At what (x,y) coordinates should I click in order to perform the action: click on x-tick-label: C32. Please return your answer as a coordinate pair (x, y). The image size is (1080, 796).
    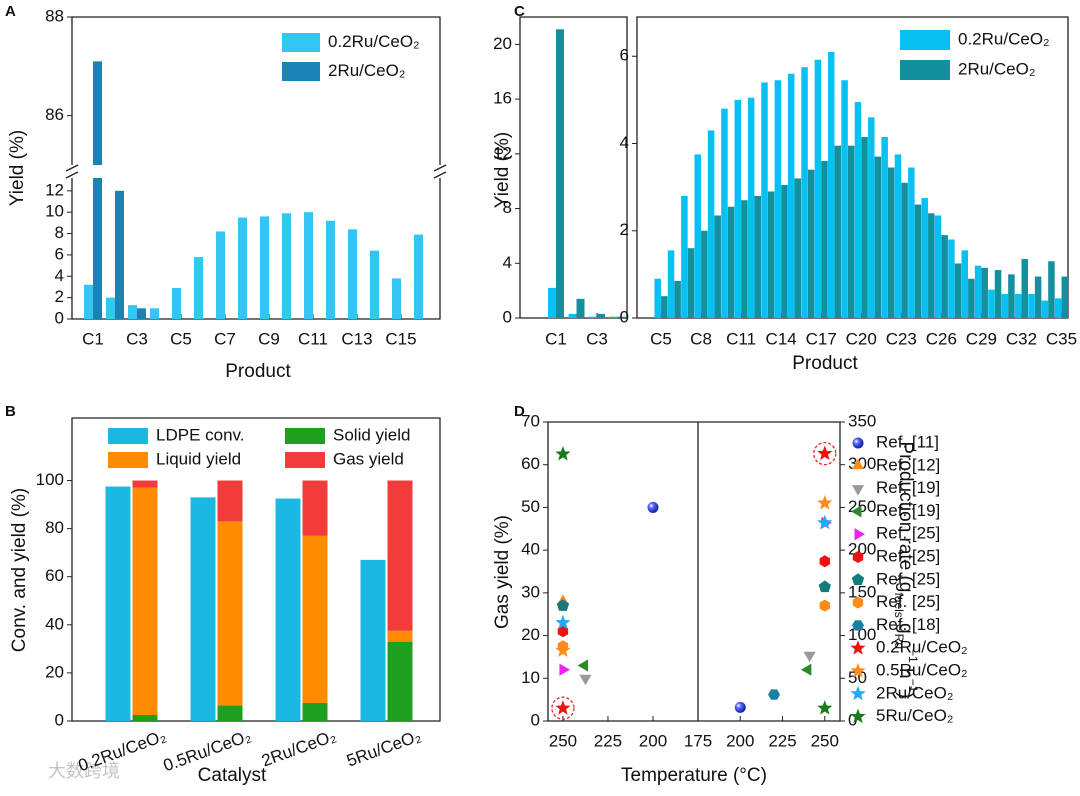
    Looking at the image, I should click on (1021, 338).